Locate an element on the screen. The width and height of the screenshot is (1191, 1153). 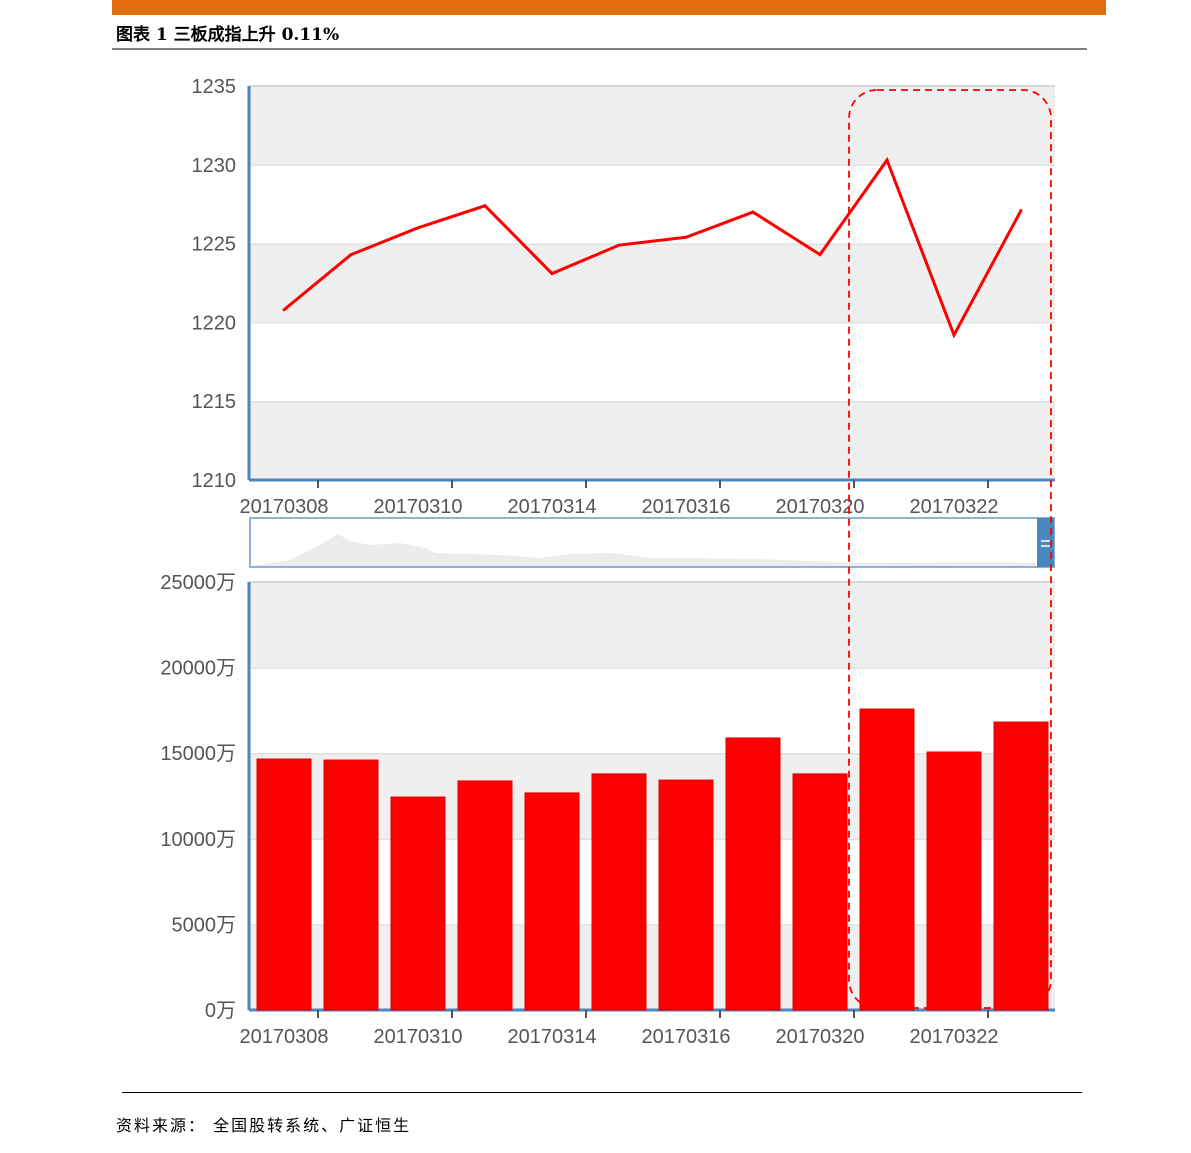
series-line is located at coordinates (653, 247).